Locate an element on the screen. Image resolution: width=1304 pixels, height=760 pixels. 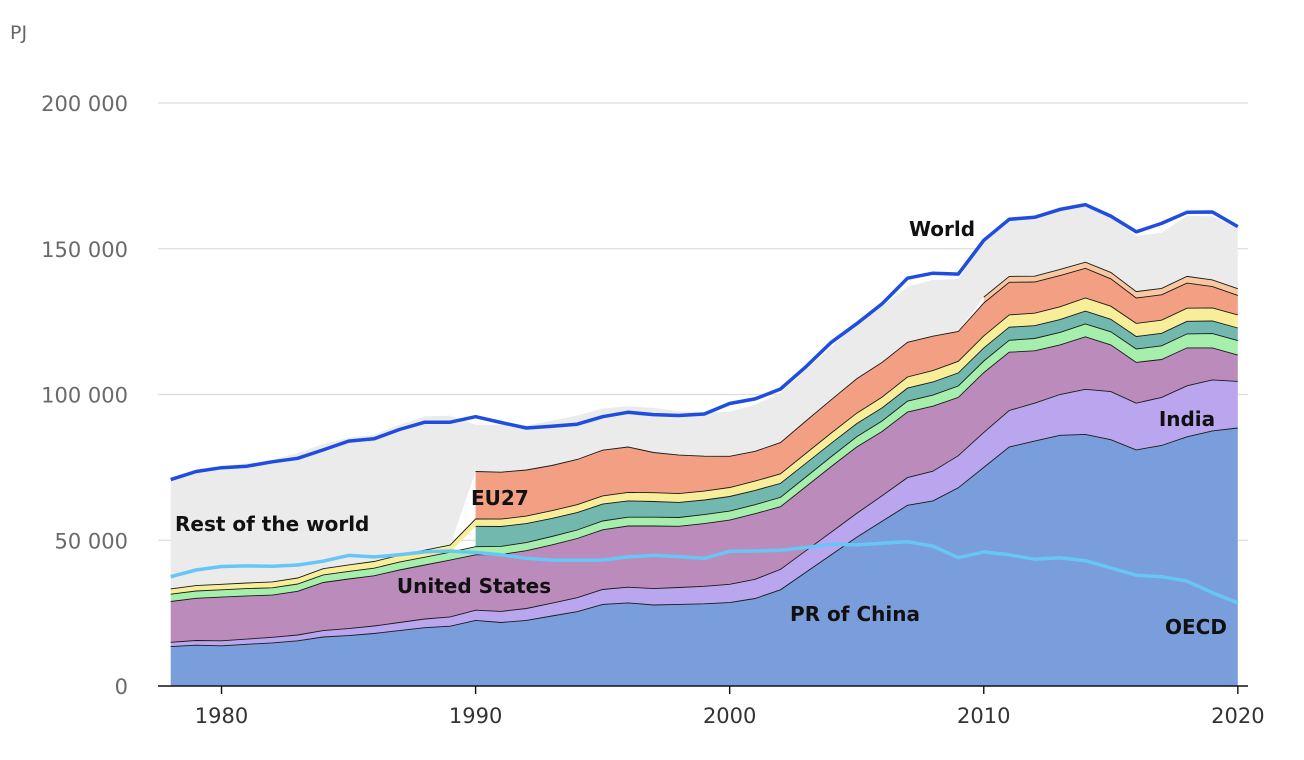
y-tick-label: 150 000 is located at coordinates (84, 250).